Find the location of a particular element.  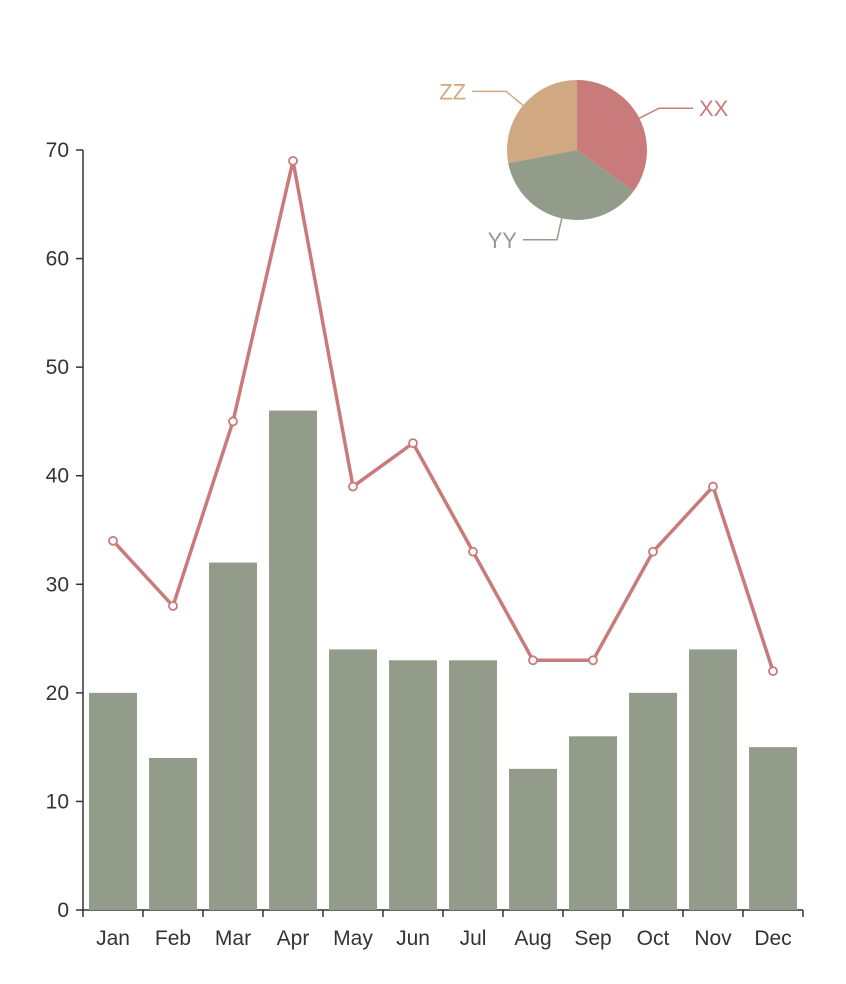

line-point-feb is located at coordinates (173, 606).